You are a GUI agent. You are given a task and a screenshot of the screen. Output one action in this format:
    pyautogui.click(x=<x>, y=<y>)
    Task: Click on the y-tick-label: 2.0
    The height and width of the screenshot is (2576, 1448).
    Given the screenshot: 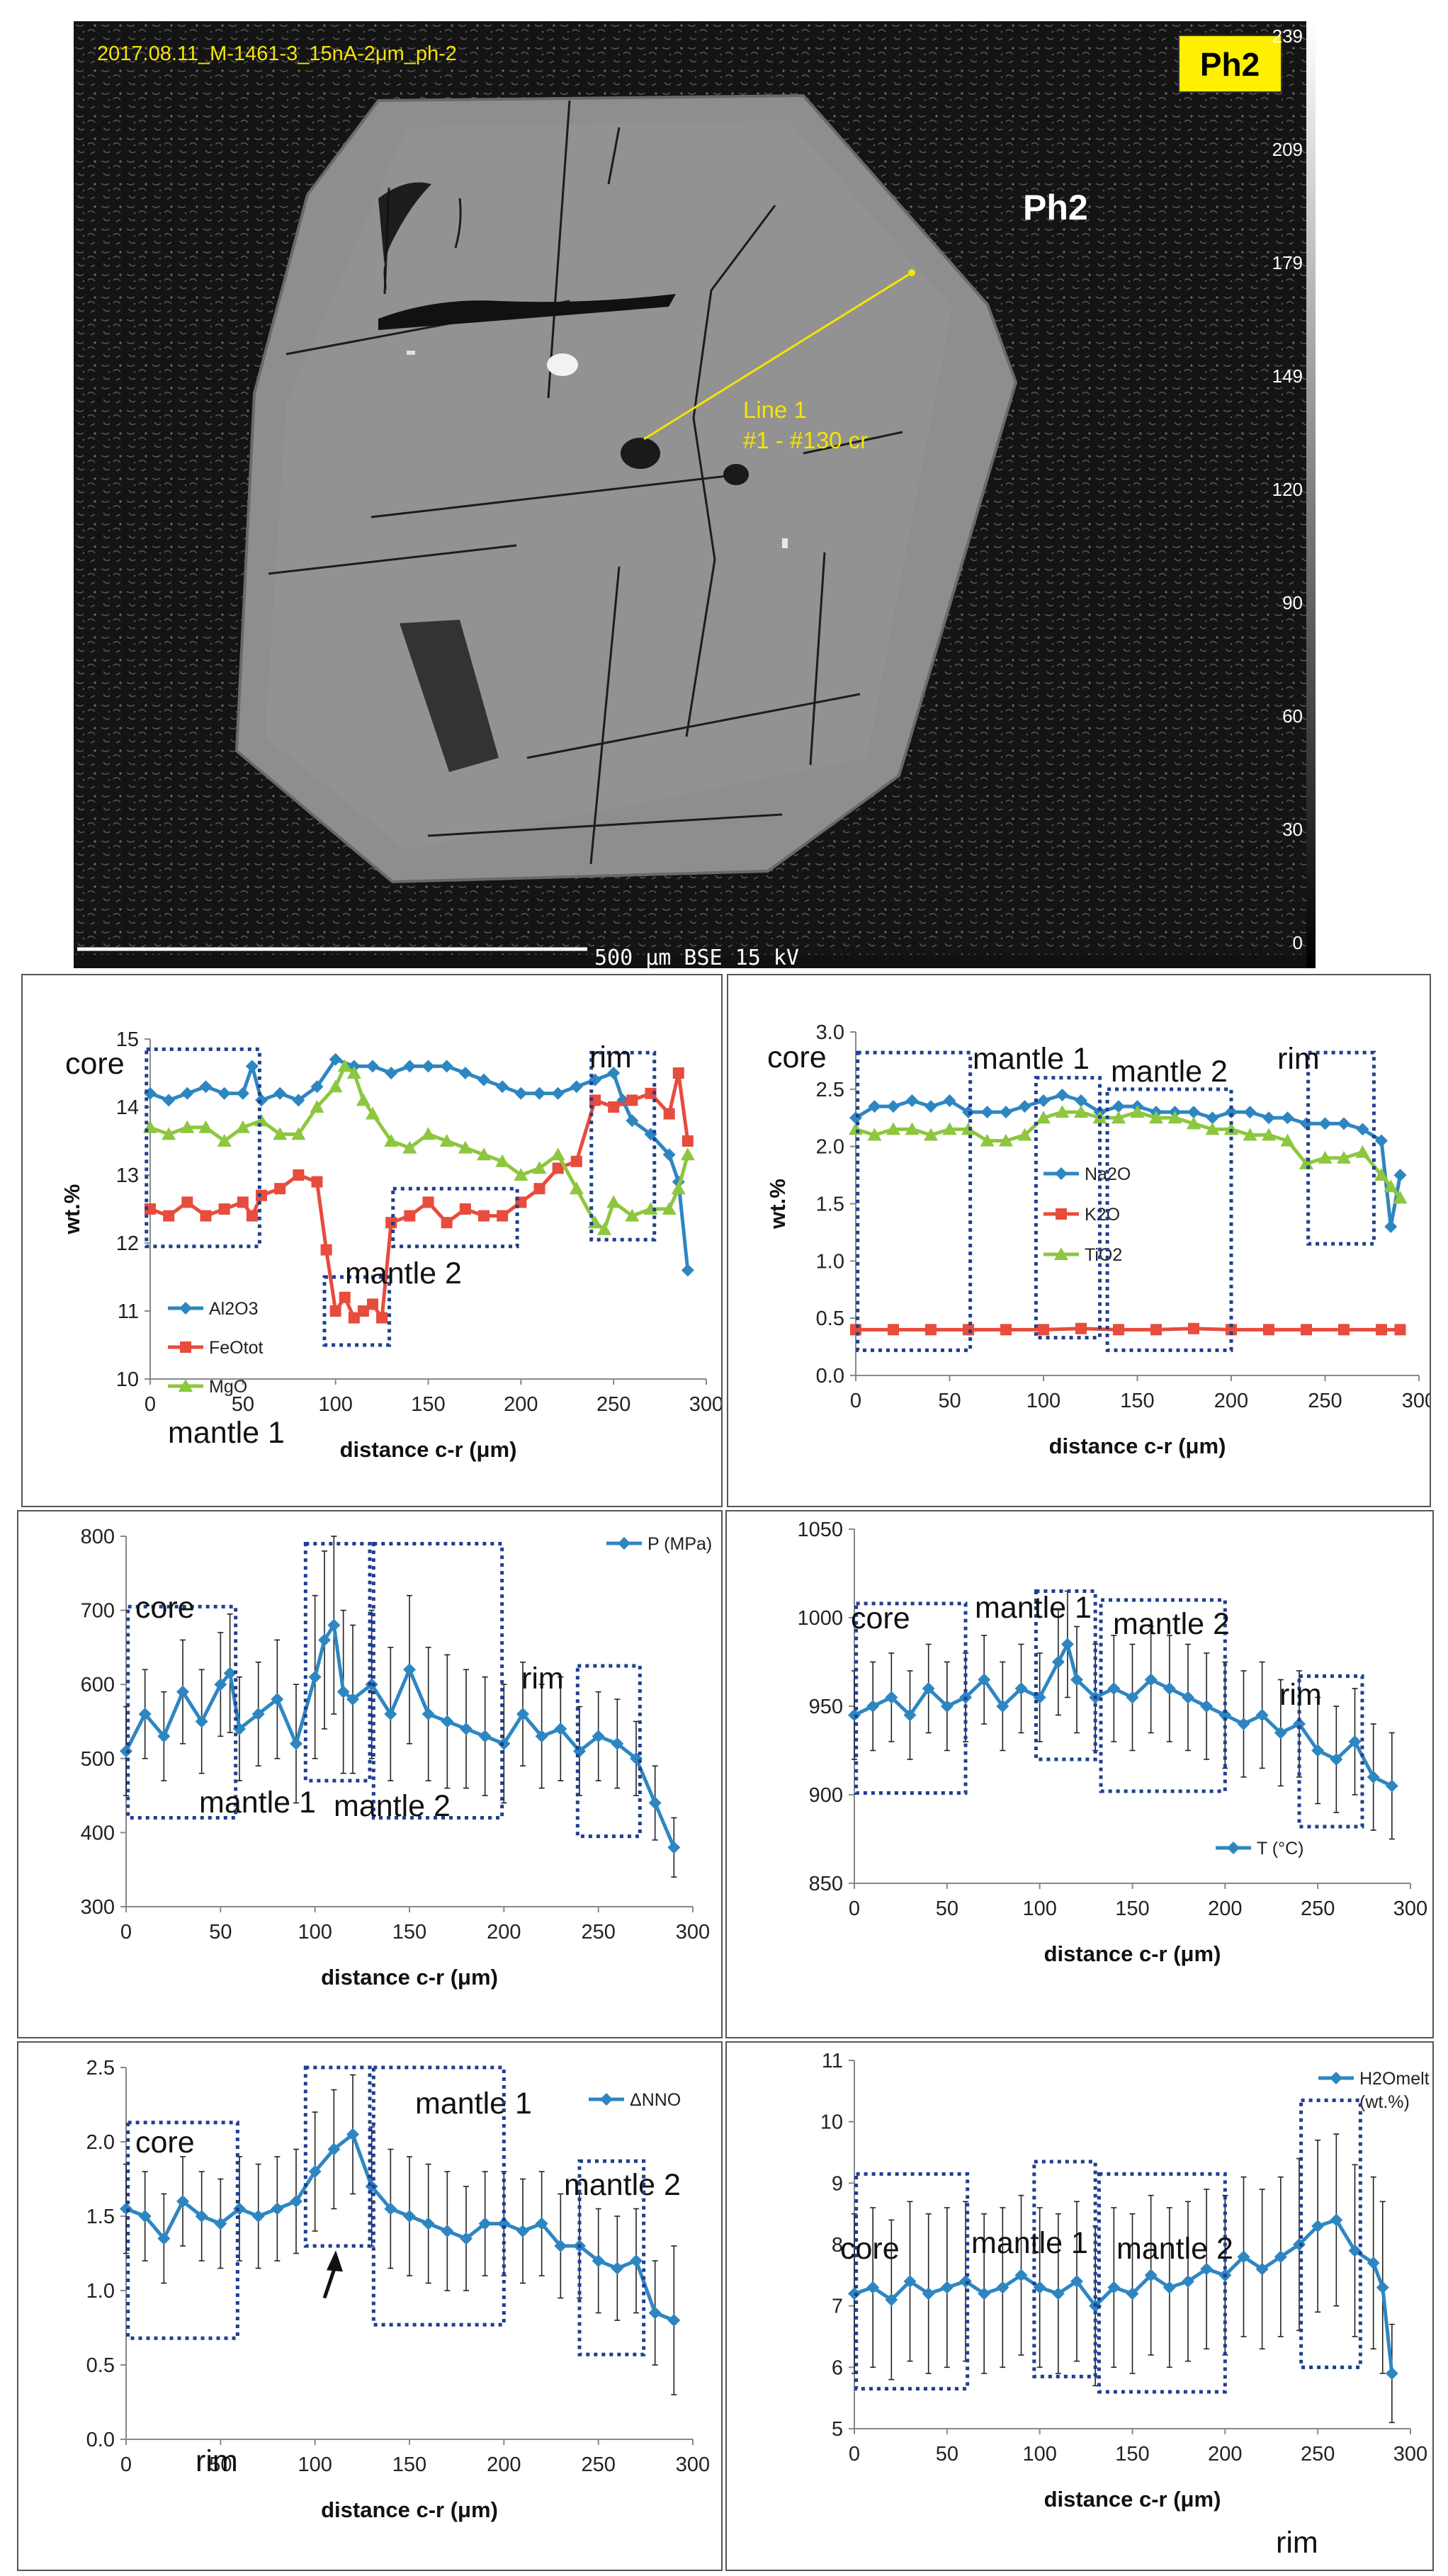 What is the action you would take?
    pyautogui.click(x=100, y=2142)
    